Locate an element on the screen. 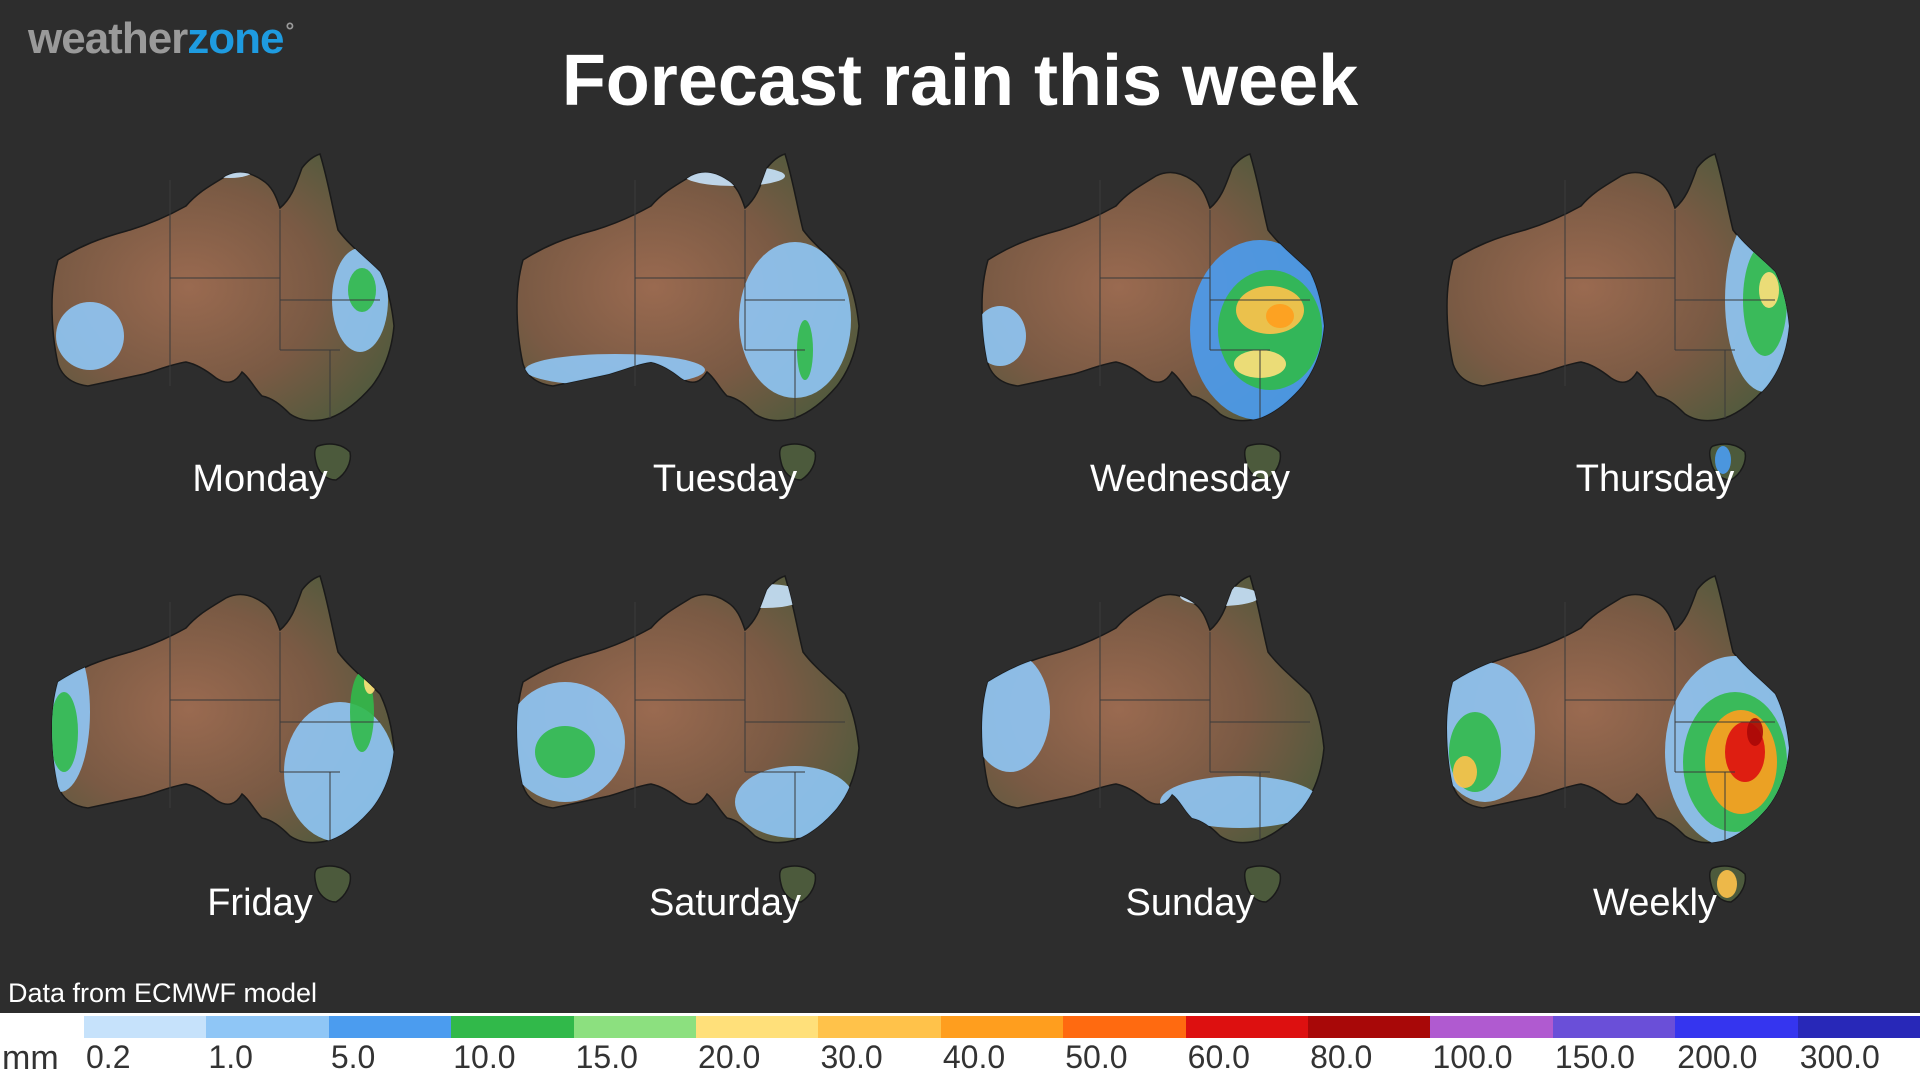 The width and height of the screenshot is (1920, 1080). day-label-sunday: Sunday is located at coordinates (1190, 903).